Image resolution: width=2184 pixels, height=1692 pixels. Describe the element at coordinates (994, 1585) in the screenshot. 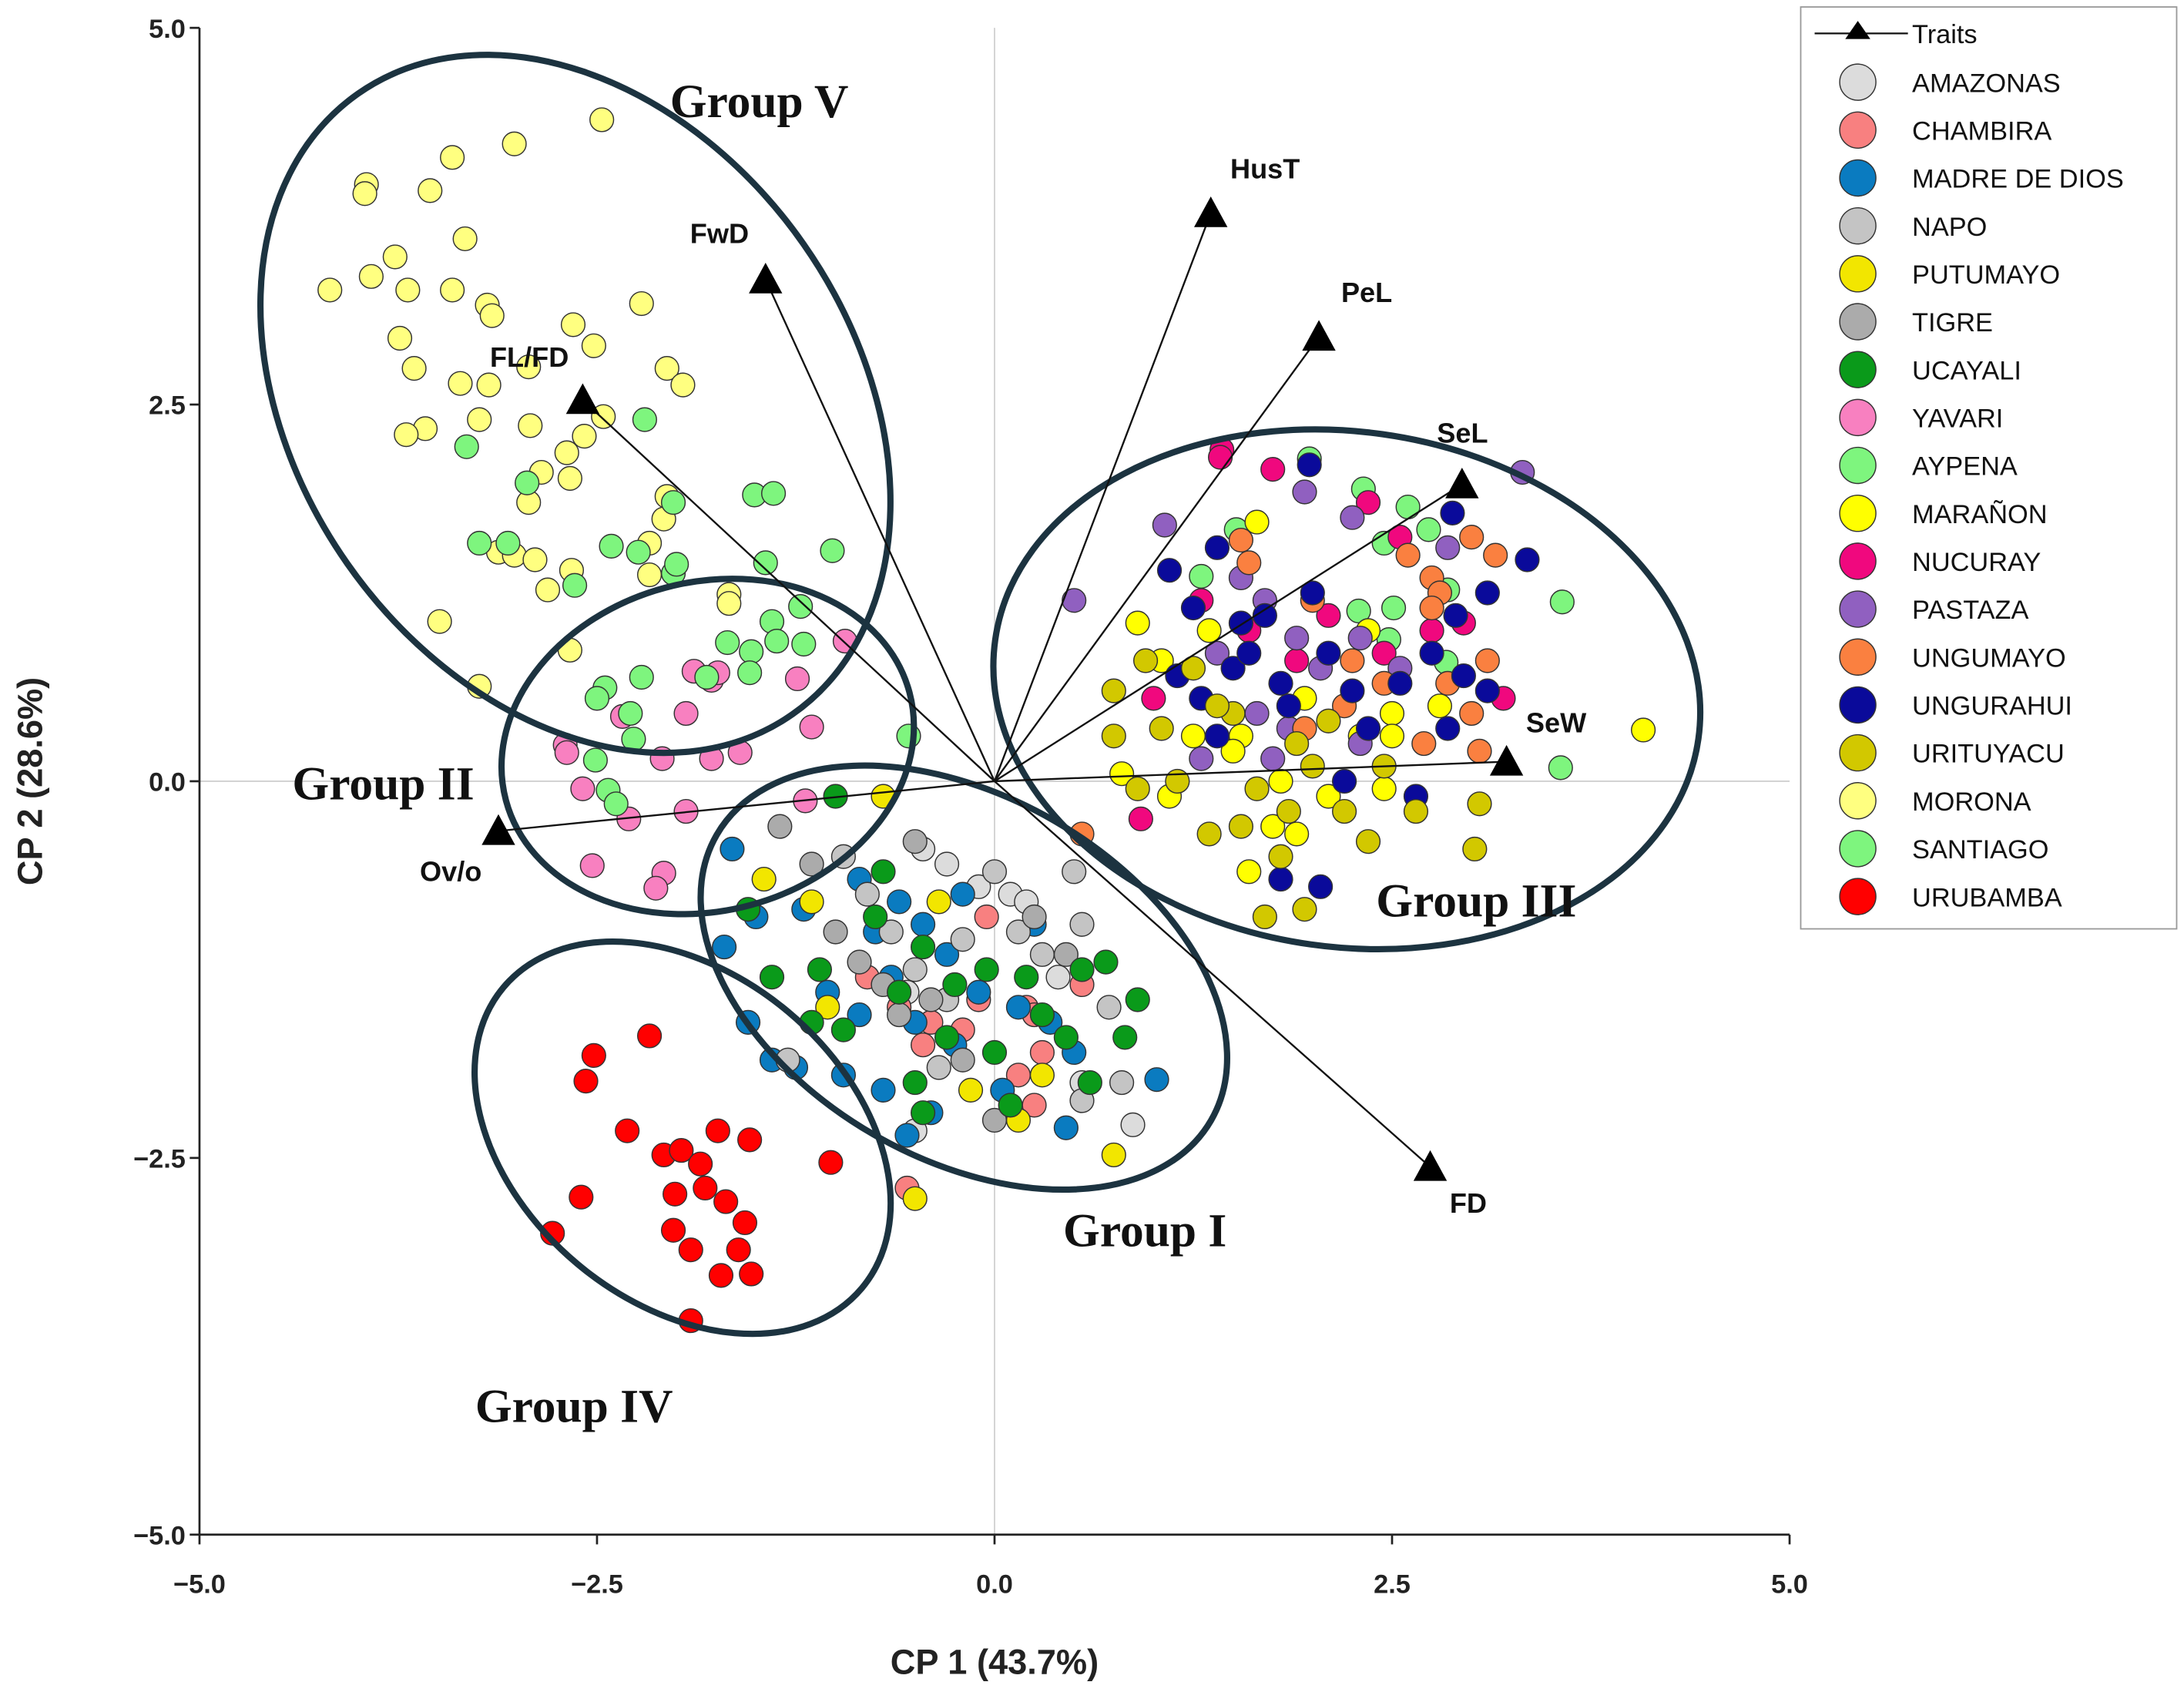

I see `x-tick-label: 0.0` at that location.